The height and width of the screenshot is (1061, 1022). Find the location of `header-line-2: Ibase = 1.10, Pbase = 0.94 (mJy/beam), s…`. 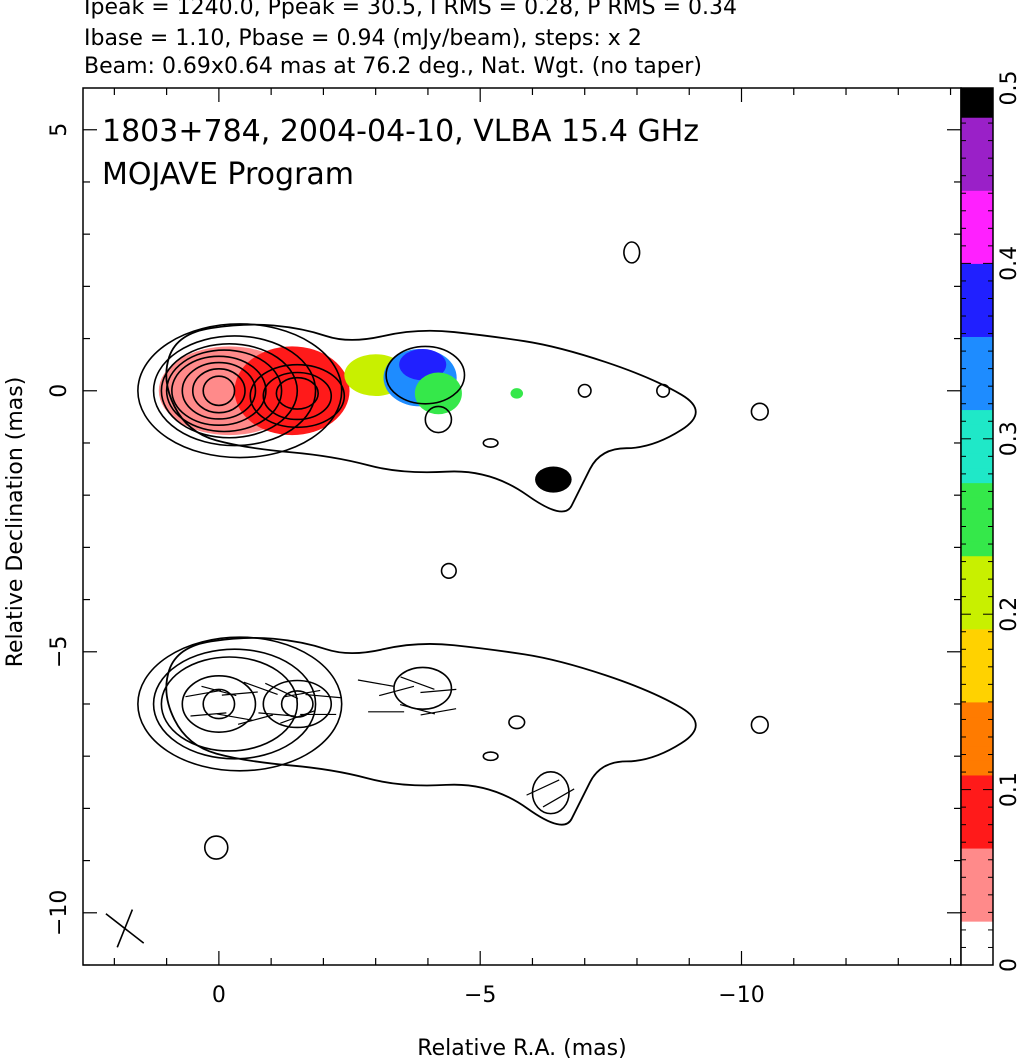

header-line-2: Ibase = 1.10, Pbase = 0.94 (mJy/beam), s… is located at coordinates (363, 38).